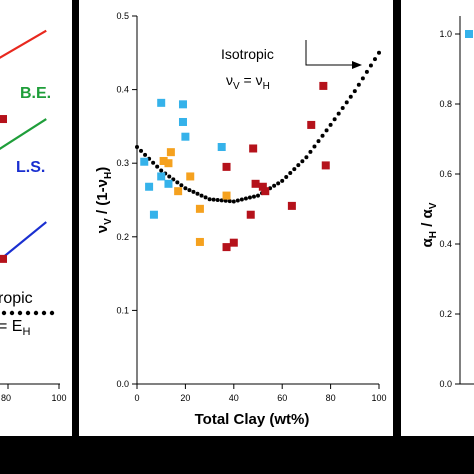 This screenshot has height=474, width=474. I want to click on middle-x-tick-label: 20, so click(185, 398).